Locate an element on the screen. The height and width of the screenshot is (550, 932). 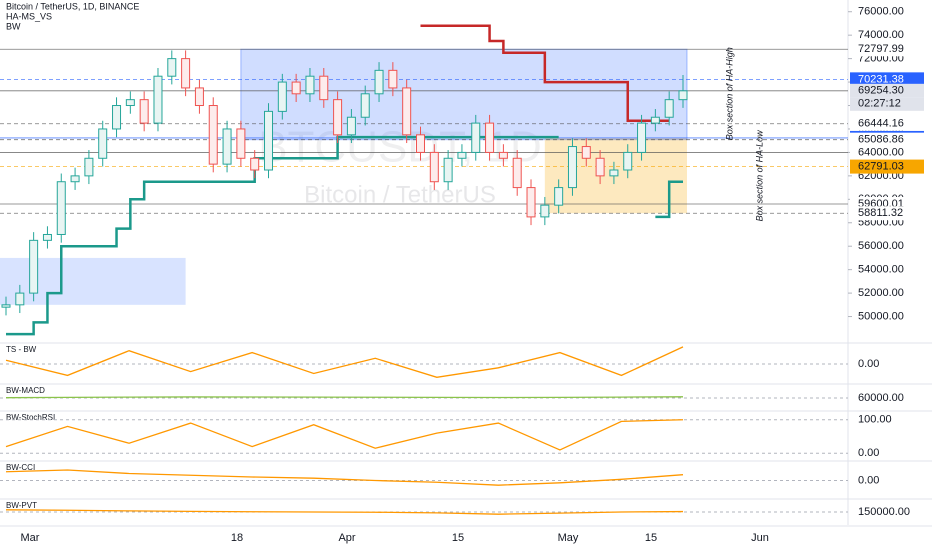
y-tick-label: 100.00 is located at coordinates (875, 420).